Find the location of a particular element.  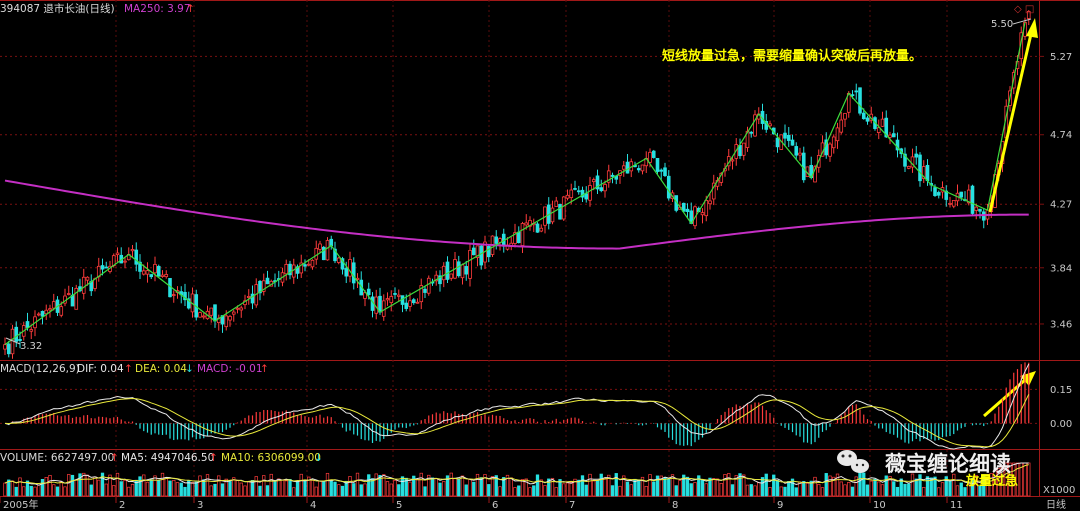

ma250-line is located at coordinates (516, 214).